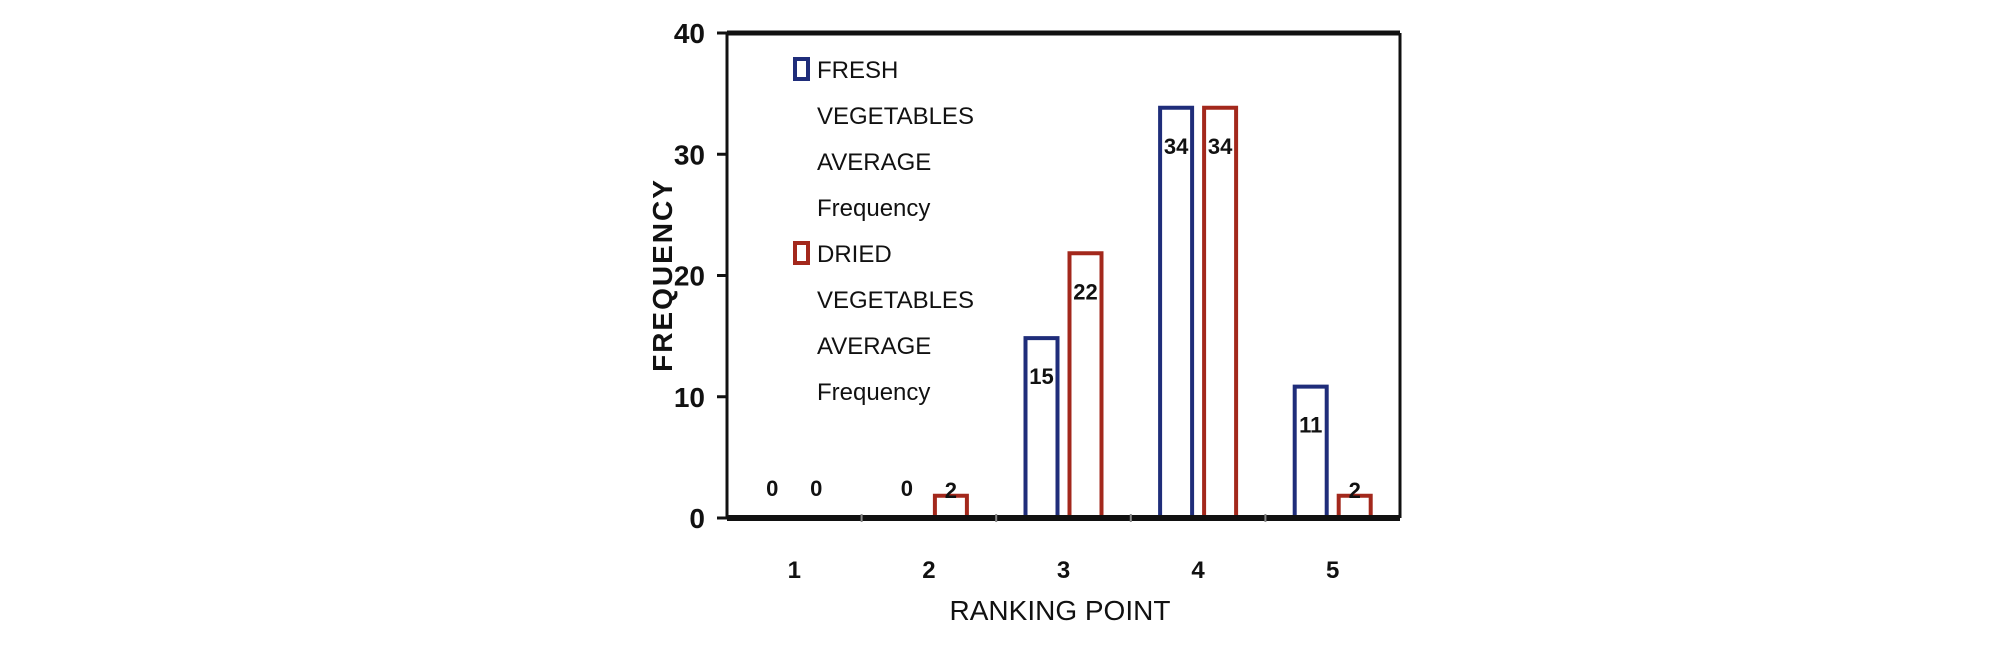 This screenshot has height=666, width=2008. I want to click on data-label-fresh-5: 11, so click(1310, 425).